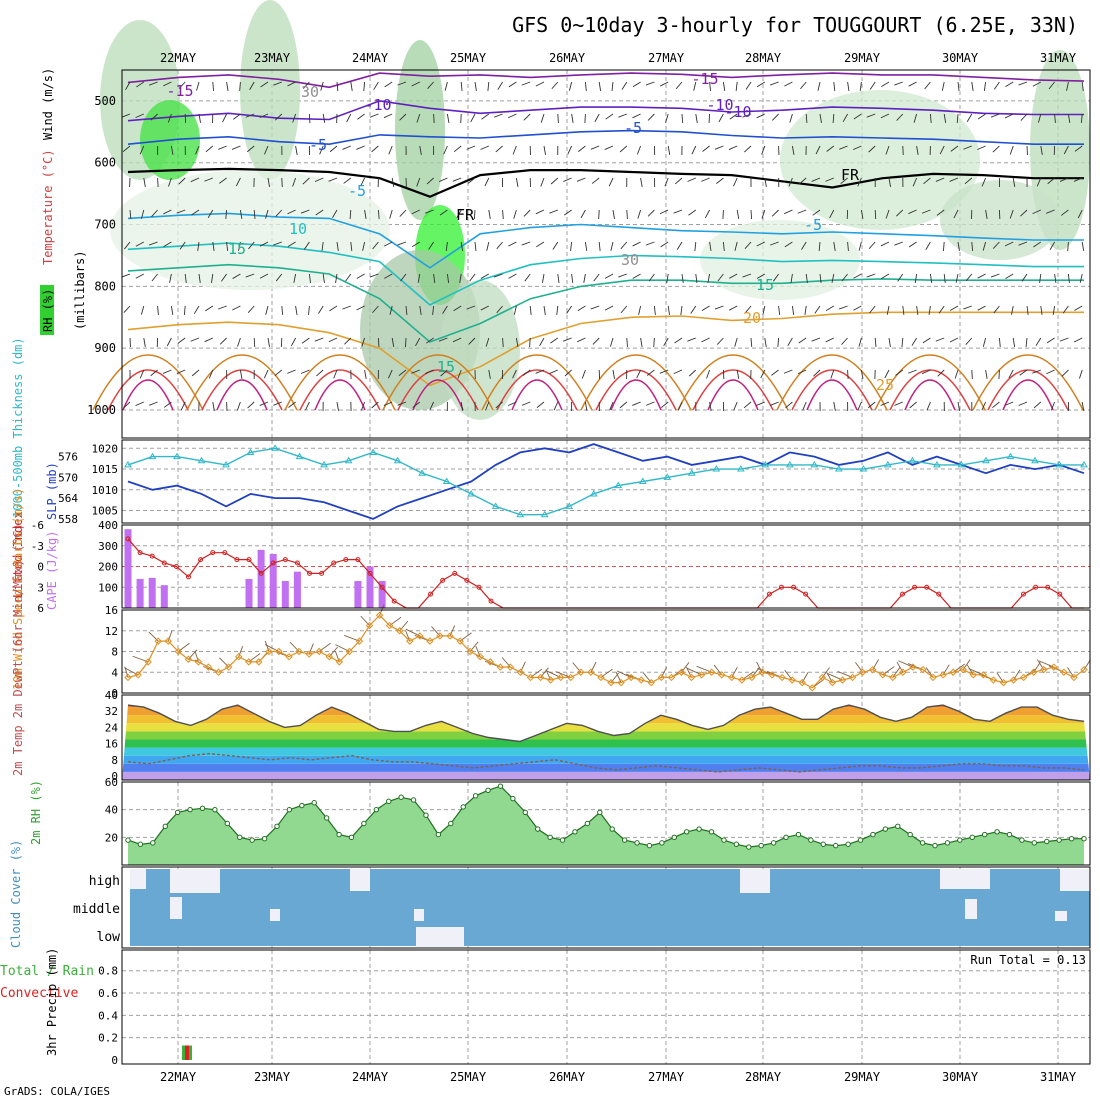  Describe the element at coordinates (606, 651) in the screenshot. I see `panel-frame-wind` at that location.